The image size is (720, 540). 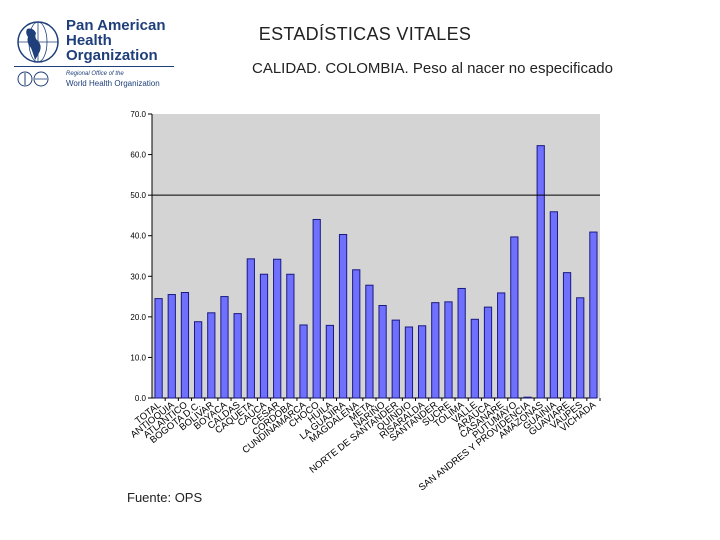 What do you see at coordinates (38, 42) in the screenshot?
I see `globe-icon` at bounding box center [38, 42].